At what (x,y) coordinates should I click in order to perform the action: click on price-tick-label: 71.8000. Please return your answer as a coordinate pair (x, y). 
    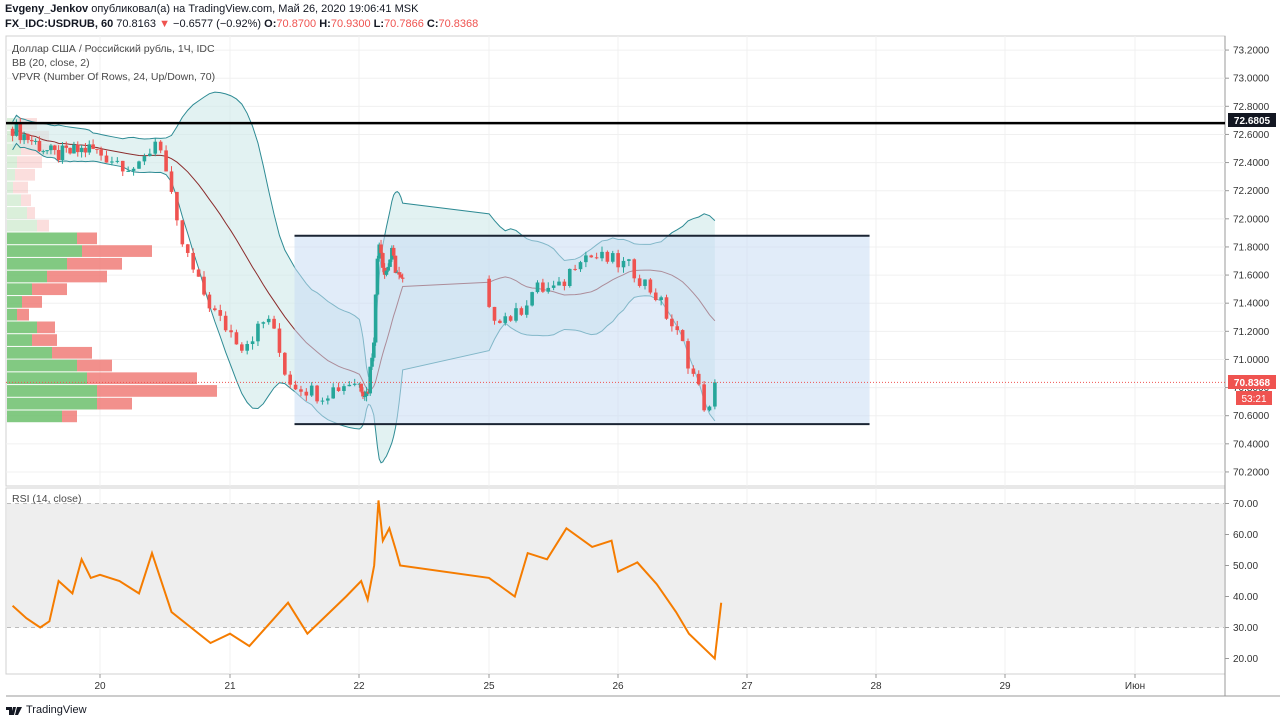
    Looking at the image, I should click on (1251, 247).